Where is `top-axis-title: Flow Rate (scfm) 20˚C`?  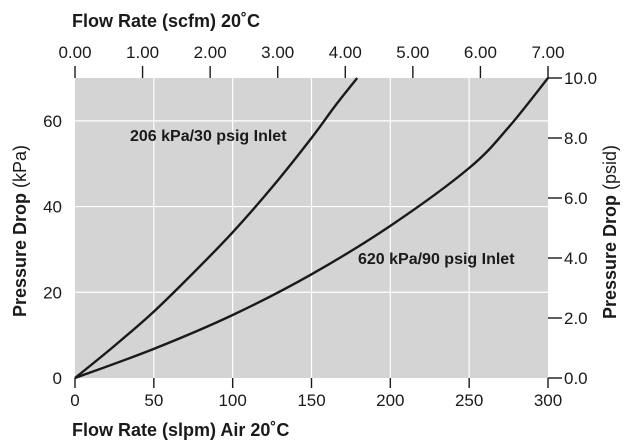 top-axis-title: Flow Rate (scfm) 20˚C is located at coordinates (166, 21).